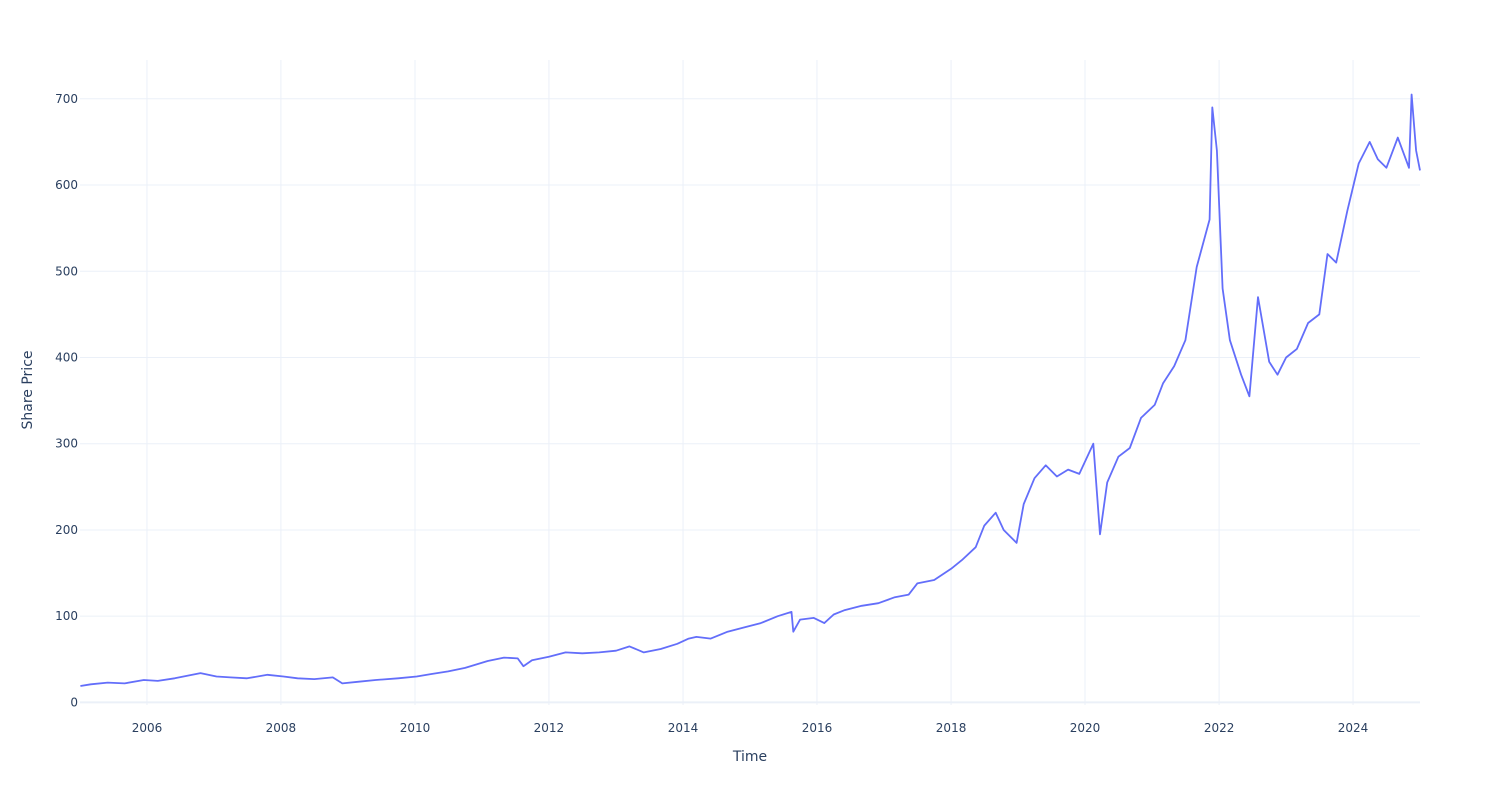 This screenshot has height=800, width=1500. I want to click on x-axis-title: Time, so click(749, 757).